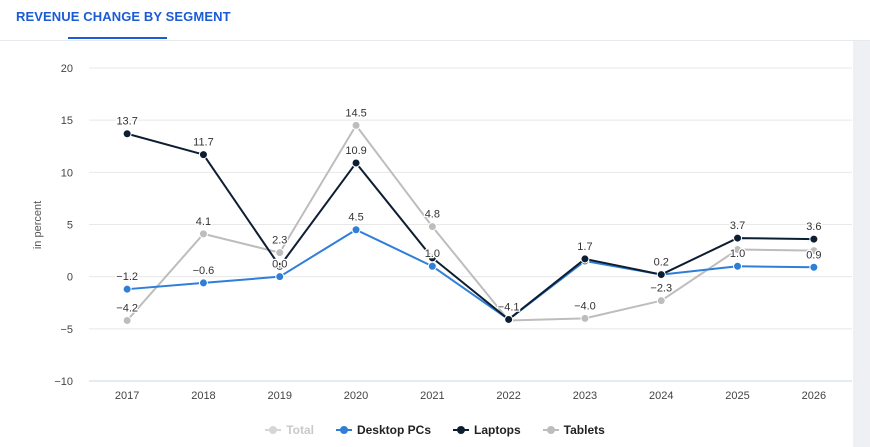 Image resolution: width=870 pixels, height=447 pixels. I want to click on y-axis-ticks: −10 −5 0 5 10 15 20, so click(63, 225).